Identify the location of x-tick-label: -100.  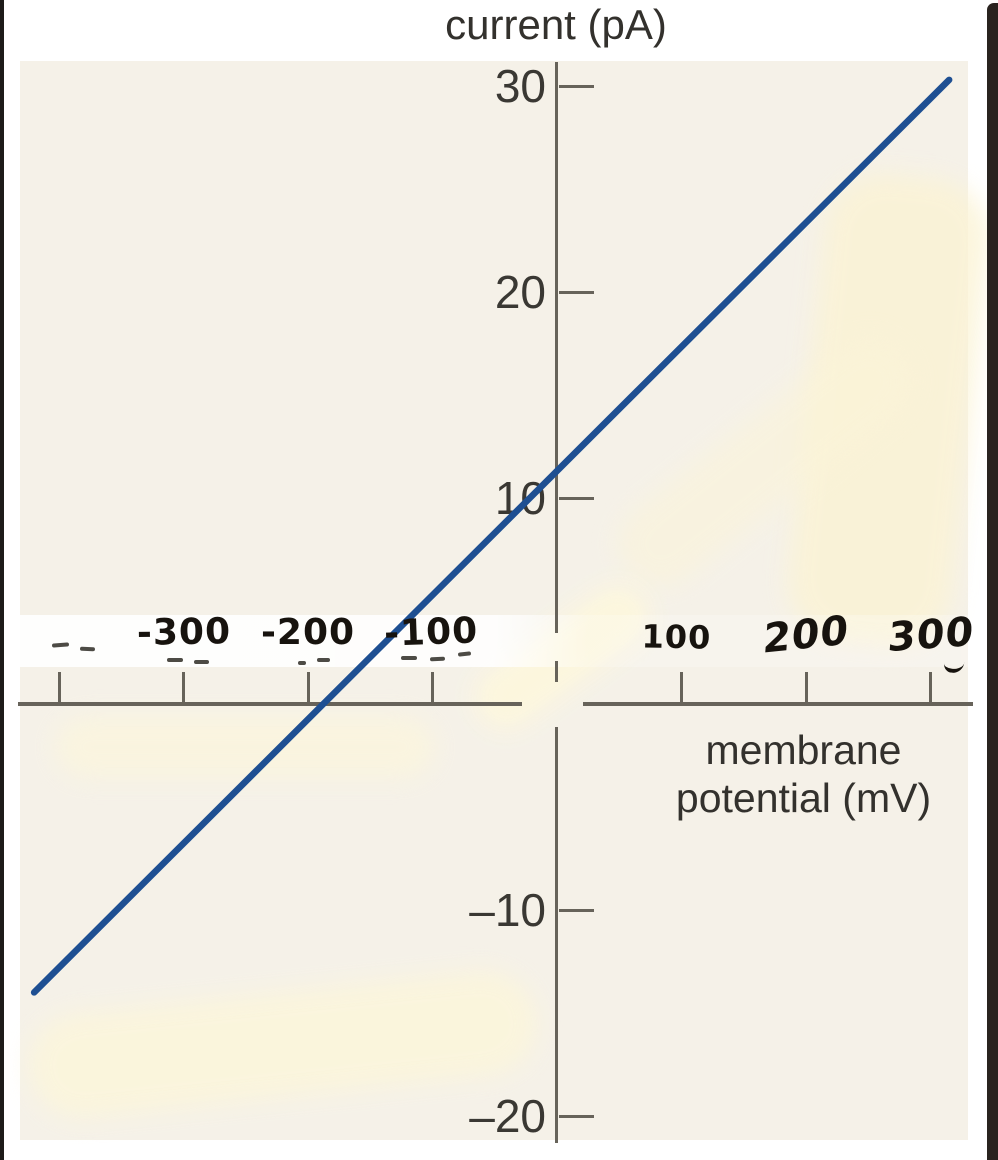
(430, 632).